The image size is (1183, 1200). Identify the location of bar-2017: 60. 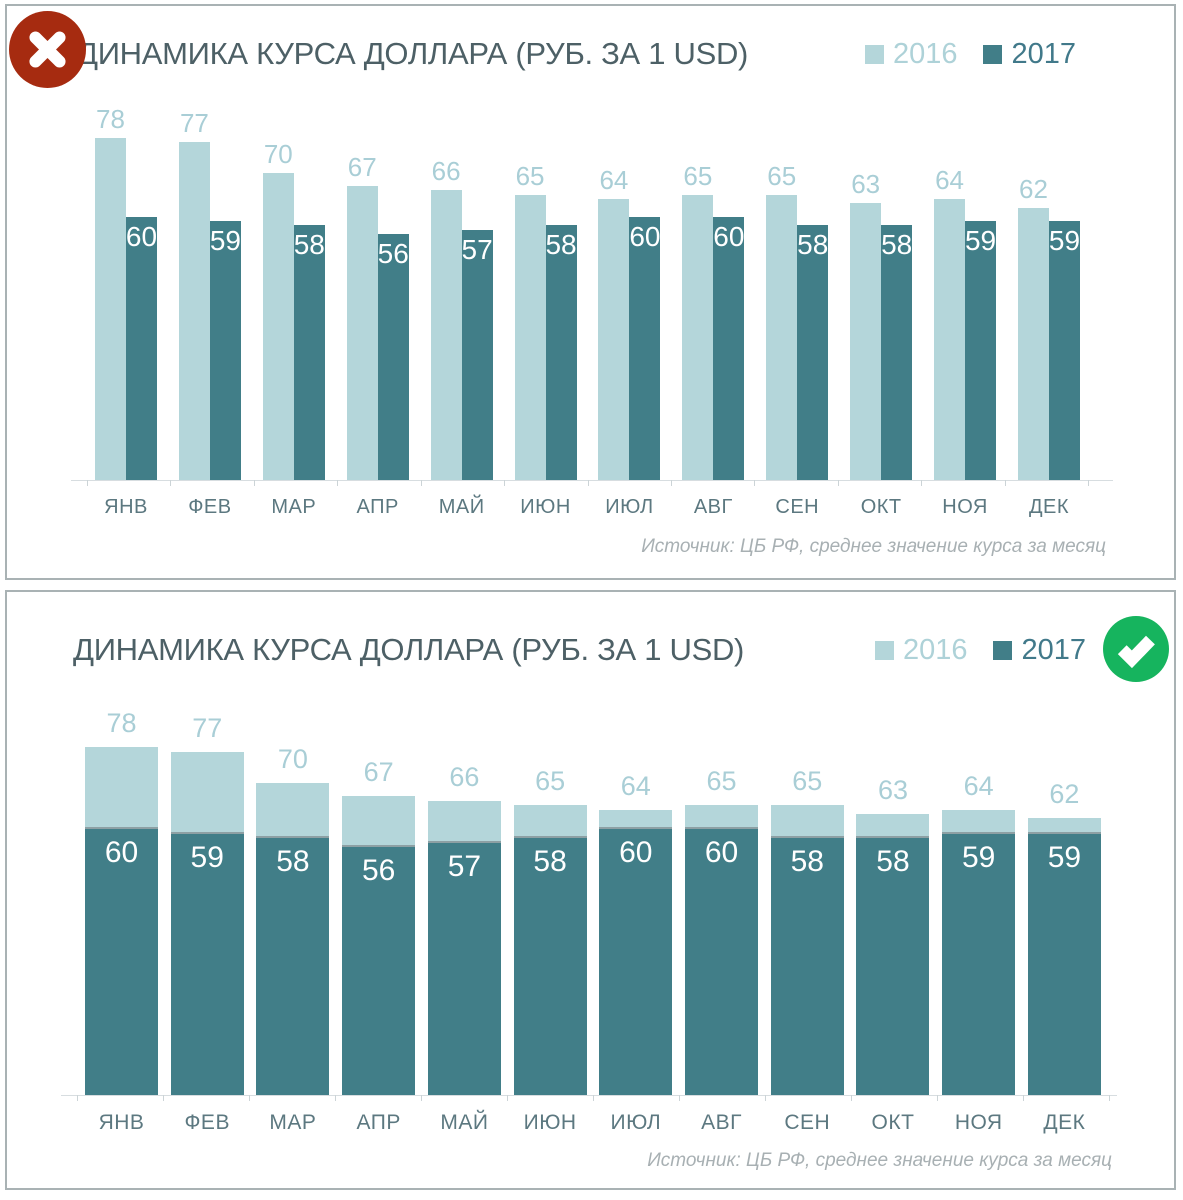
(636, 961).